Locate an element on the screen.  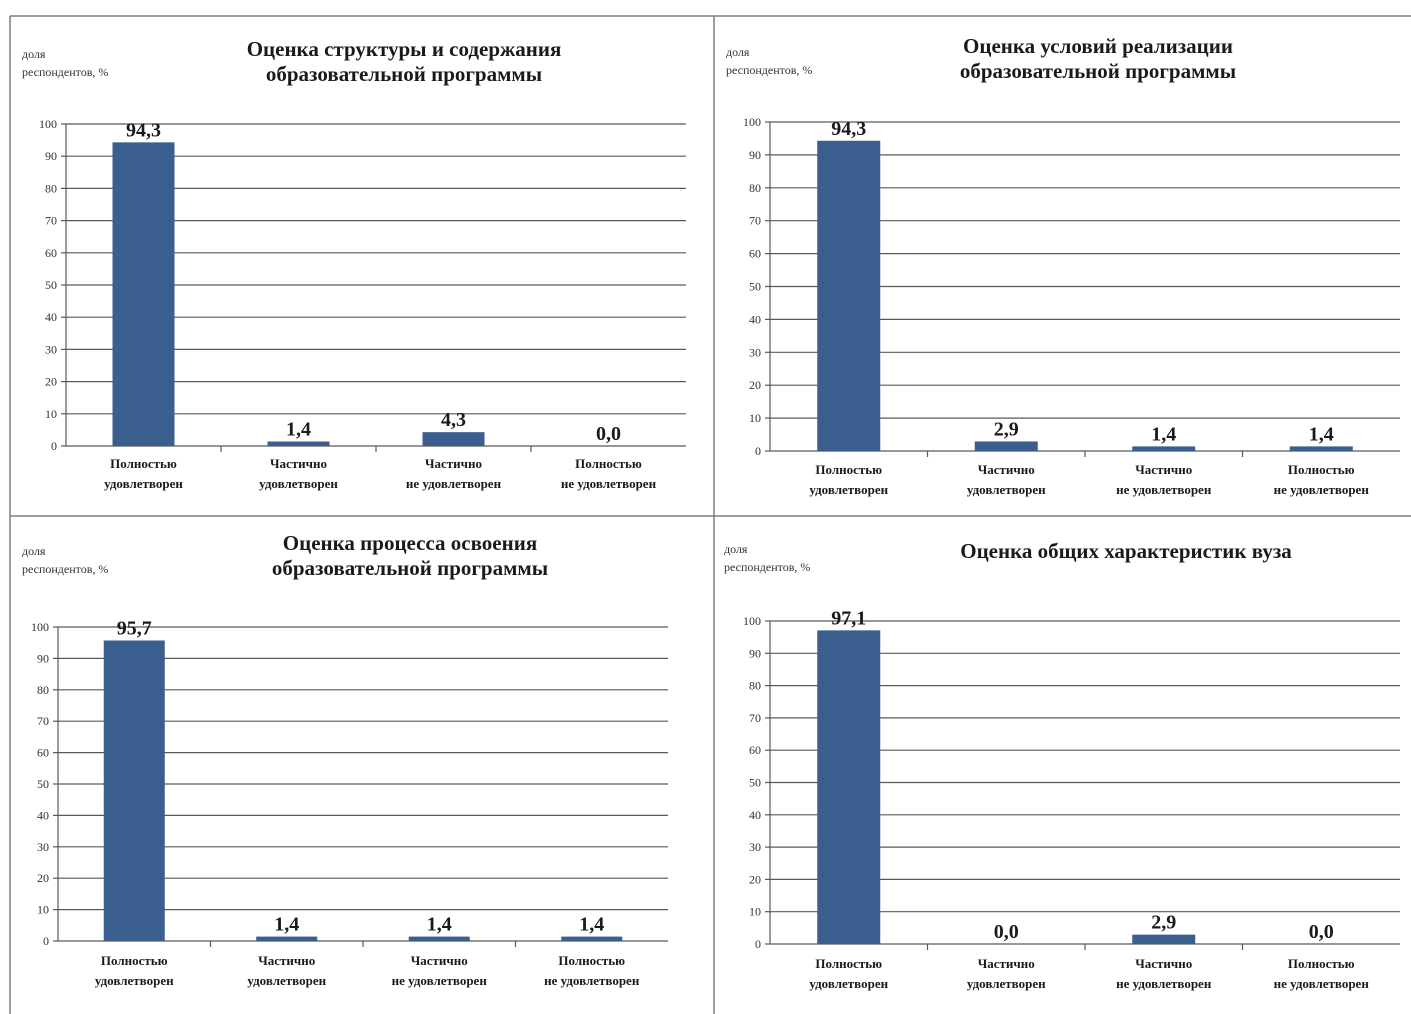
data-label: 94,3 is located at coordinates (848, 129).